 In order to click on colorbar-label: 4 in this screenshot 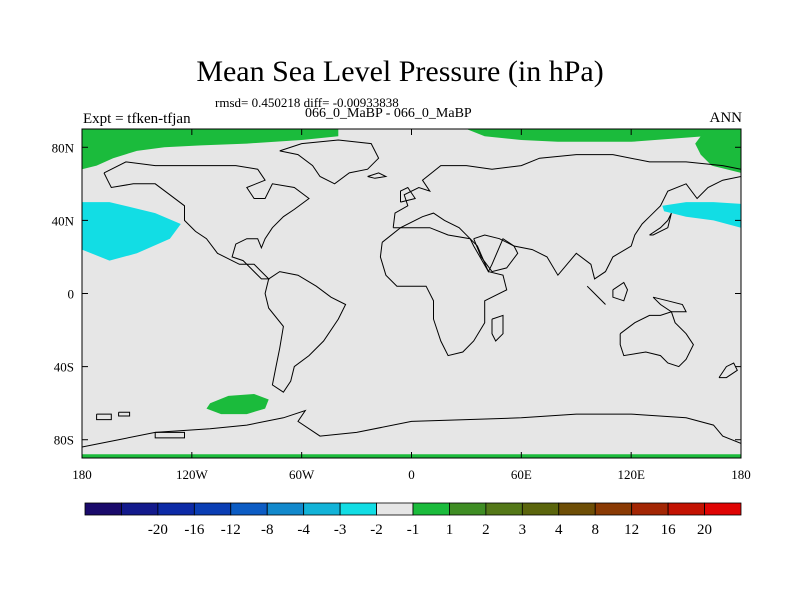, I will do `click(559, 530)`.